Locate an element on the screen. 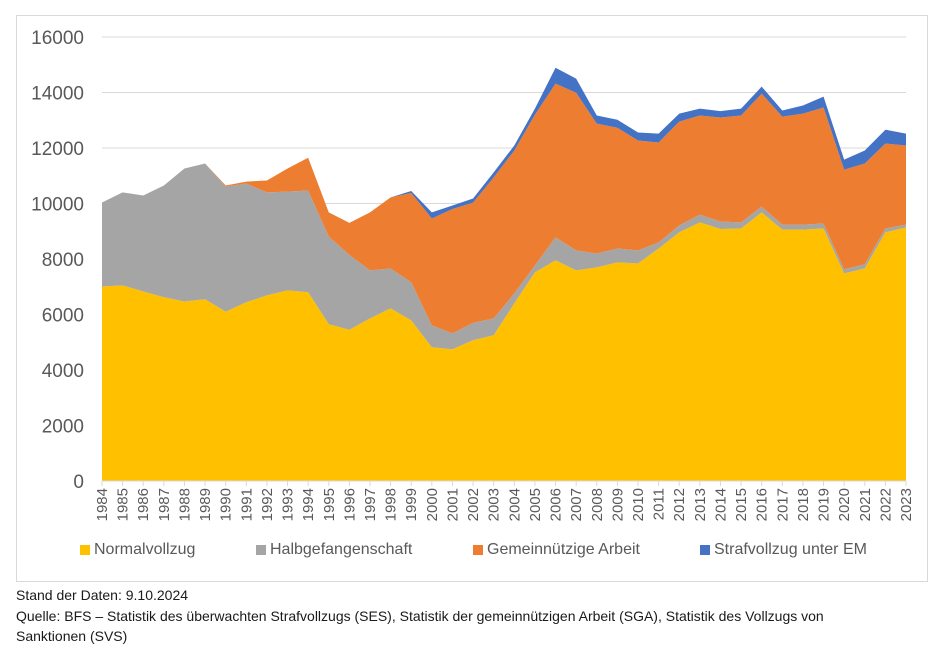  x-tick-label: 2001 is located at coordinates (452, 504).